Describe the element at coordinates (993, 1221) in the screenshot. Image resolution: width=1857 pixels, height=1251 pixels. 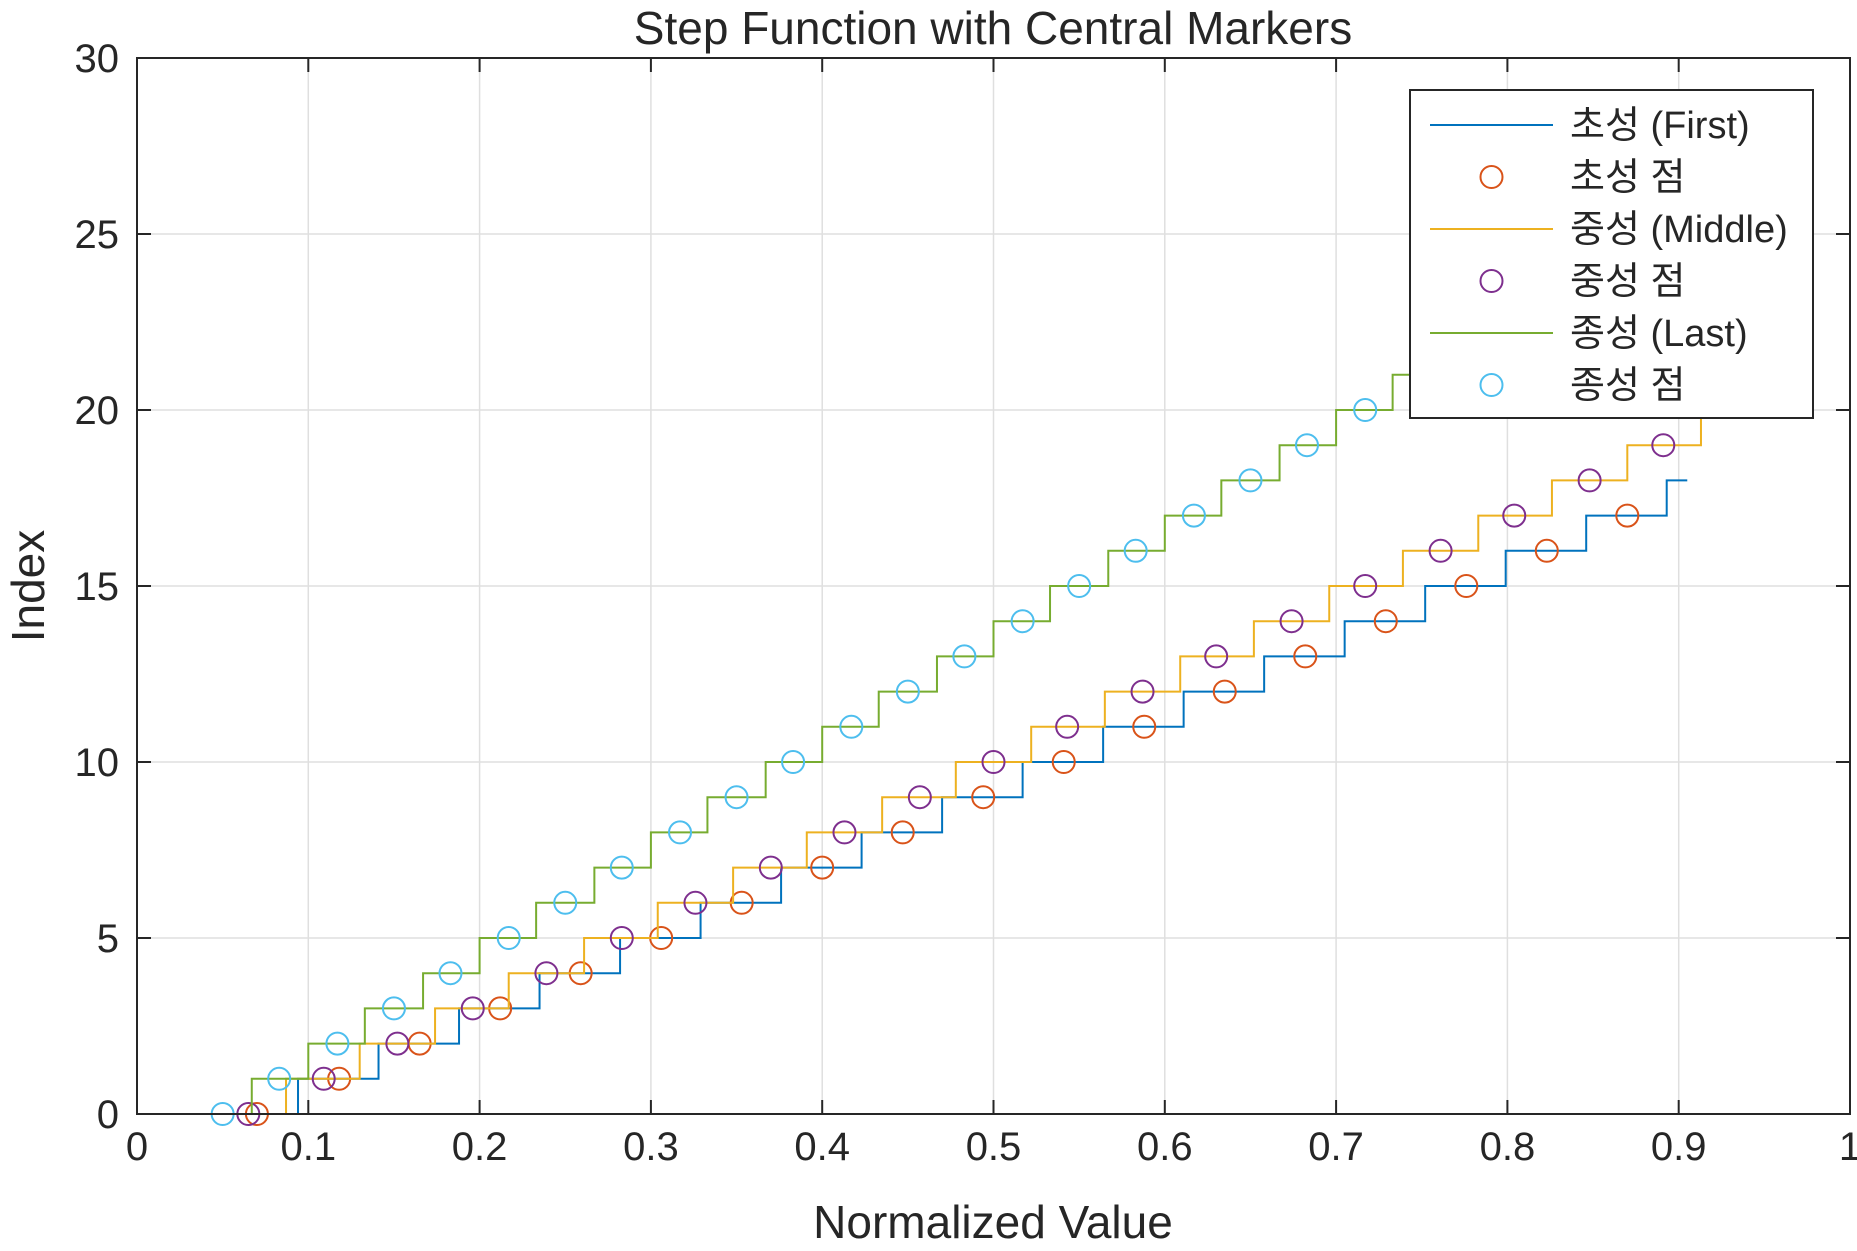
I see `x-axis-label: Normalized Value` at that location.